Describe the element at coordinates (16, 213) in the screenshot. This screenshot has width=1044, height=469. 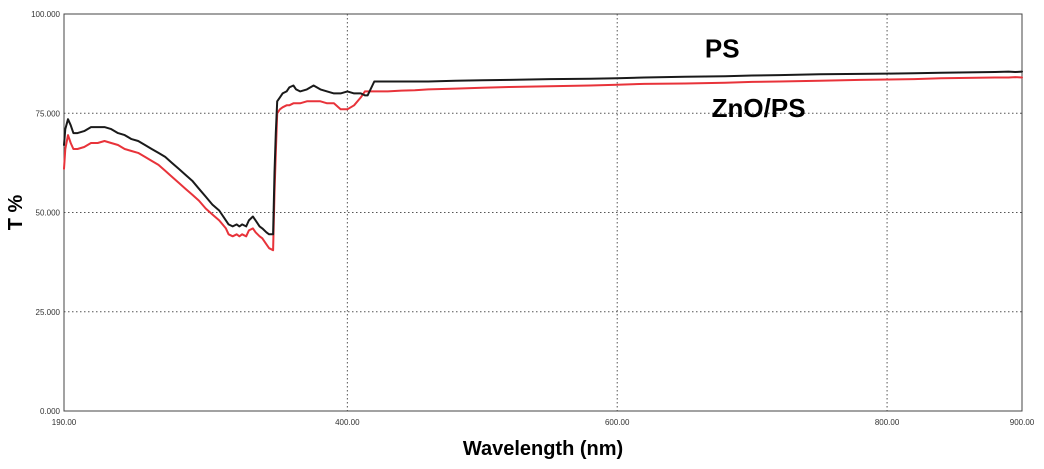
I see `y-axis-title: T %` at that location.